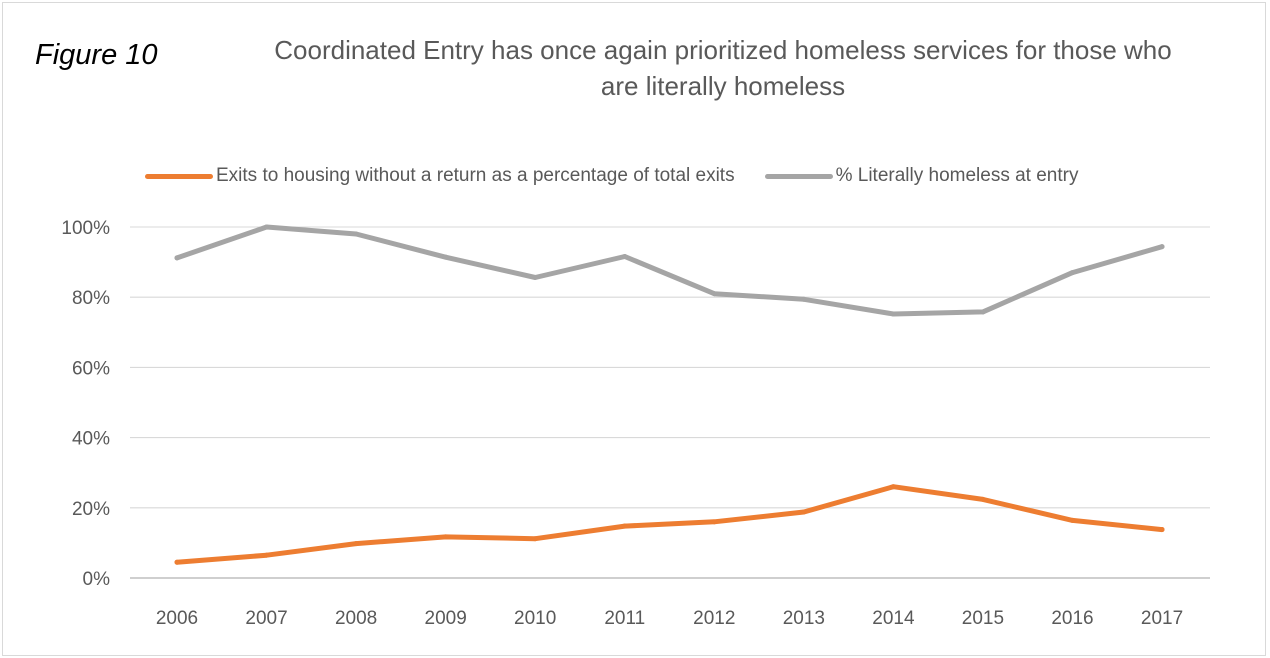 This screenshot has width=1270, height=658. I want to click on y-tick-label: 0%, so click(97, 579).